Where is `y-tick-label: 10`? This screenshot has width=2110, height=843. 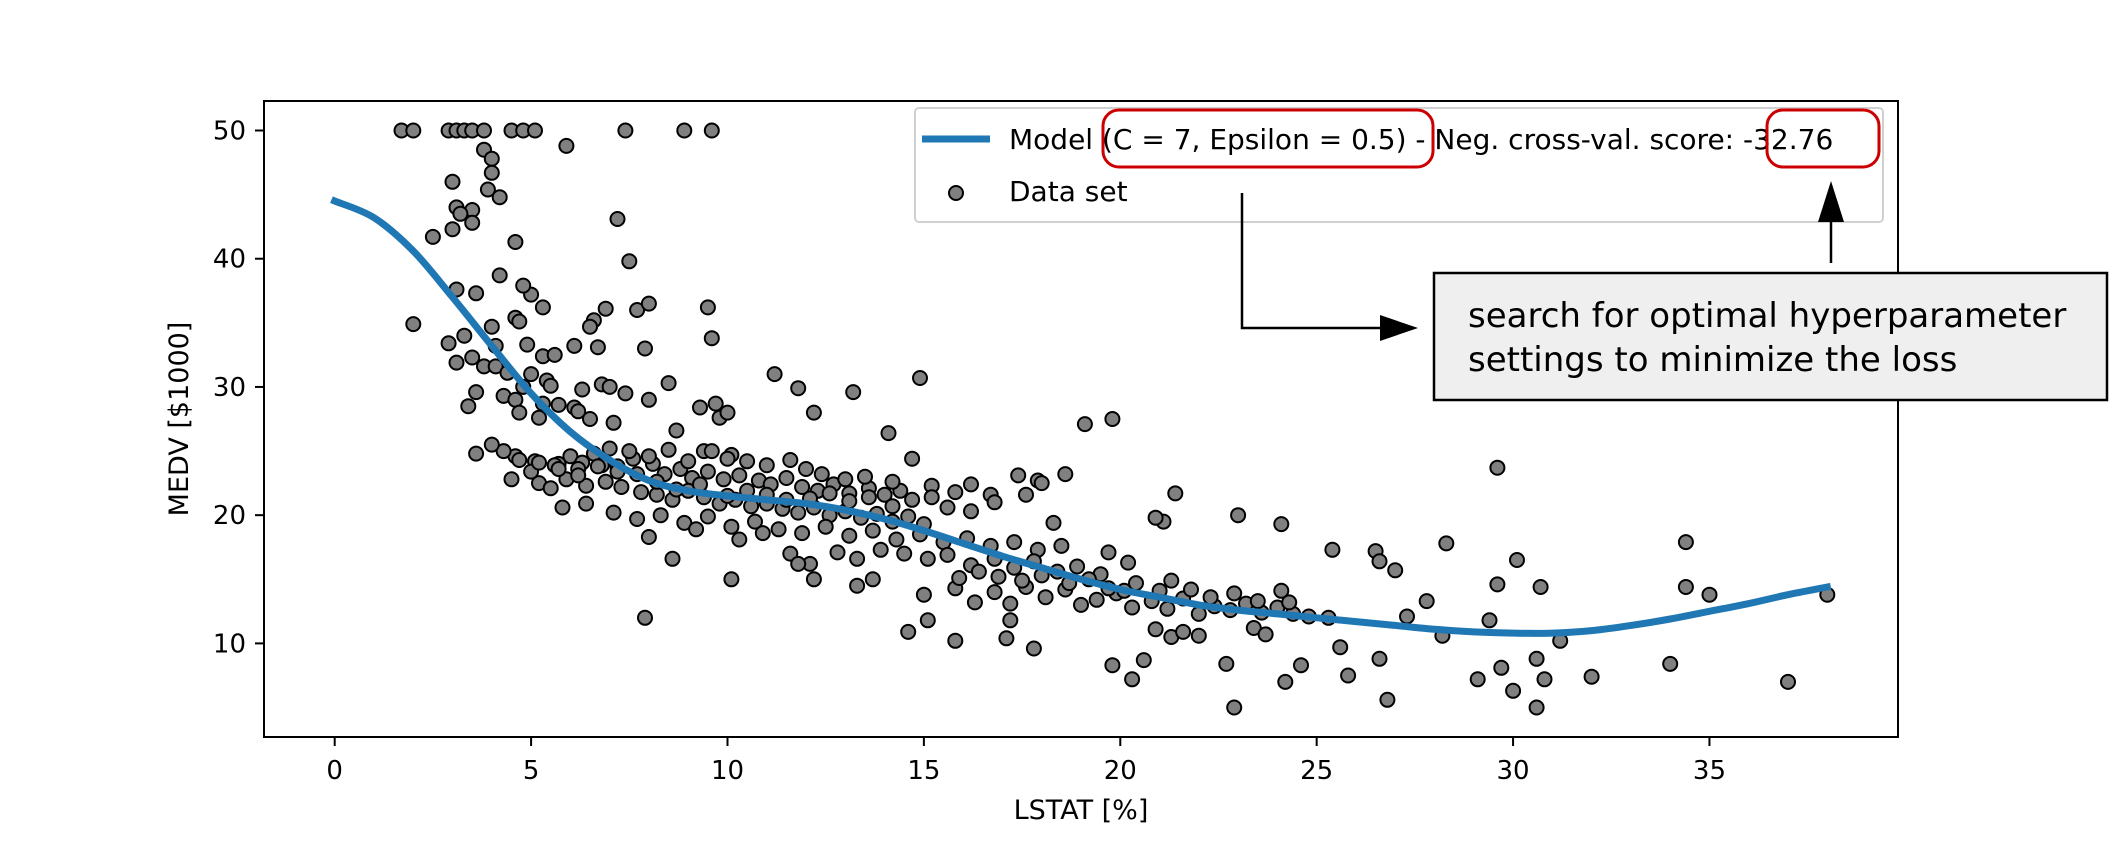
y-tick-label: 10 is located at coordinates (229, 644).